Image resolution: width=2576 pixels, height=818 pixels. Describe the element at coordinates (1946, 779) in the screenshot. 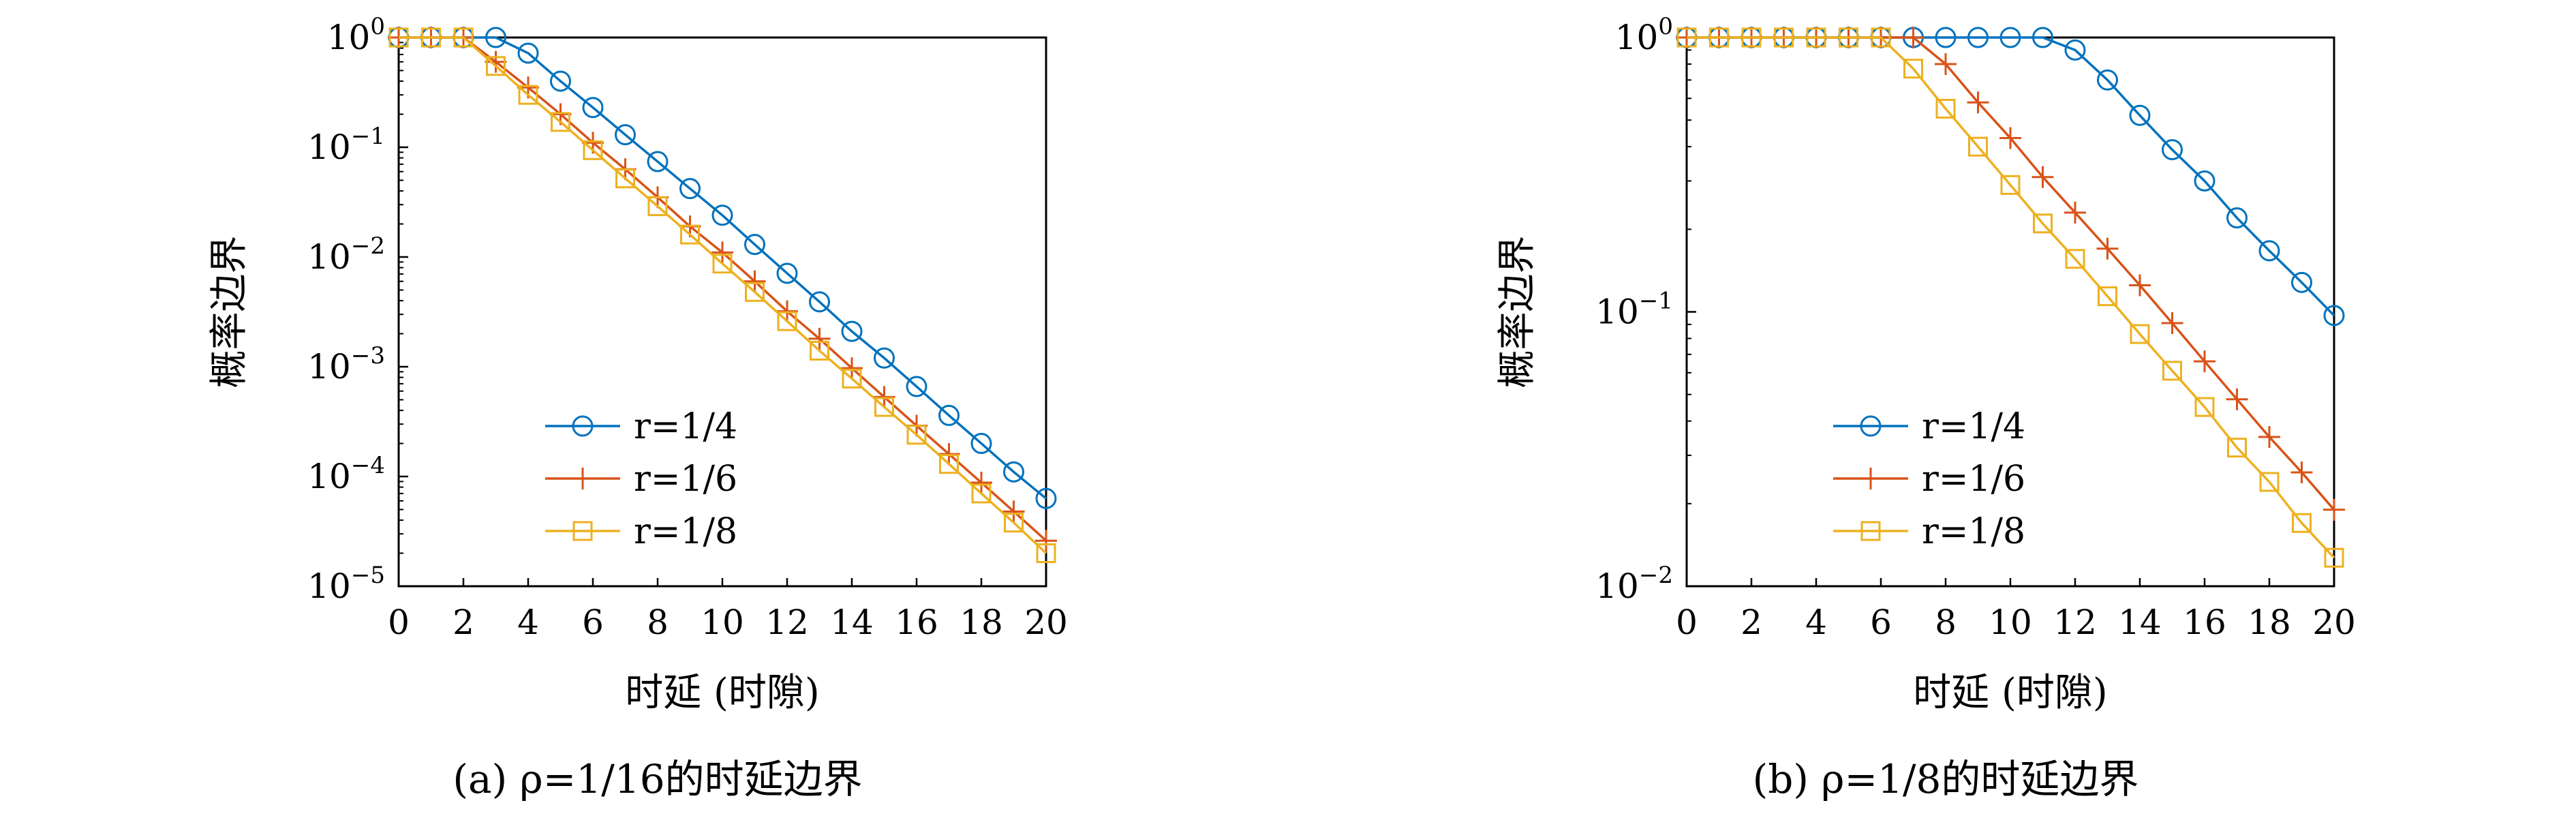

I see `panel-caption: (b) ρ=1/8的时延边界` at that location.